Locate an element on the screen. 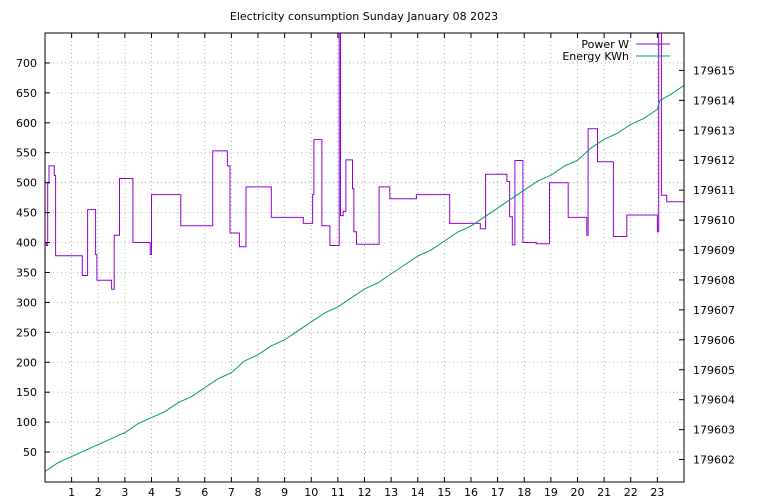 The image size is (768, 504). y2-tick-label: 179614 is located at coordinates (714, 100).